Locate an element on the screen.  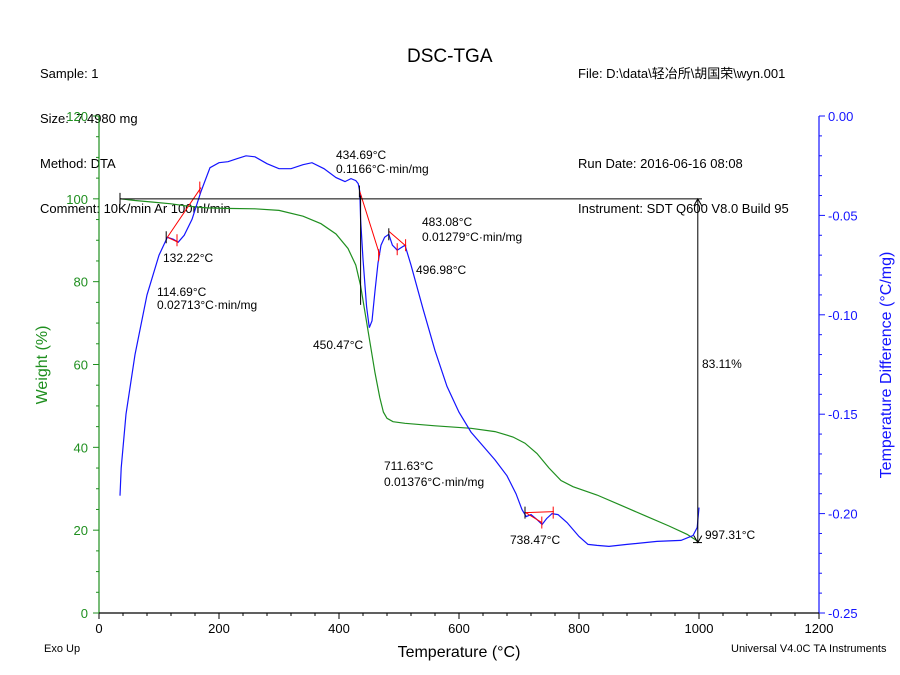
right-tick-label: -0.05 is located at coordinates (843, 215).